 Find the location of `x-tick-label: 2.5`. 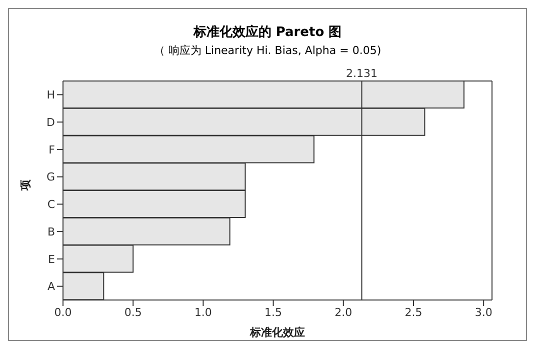

x-tick-label: 2.5 is located at coordinates (413, 312).